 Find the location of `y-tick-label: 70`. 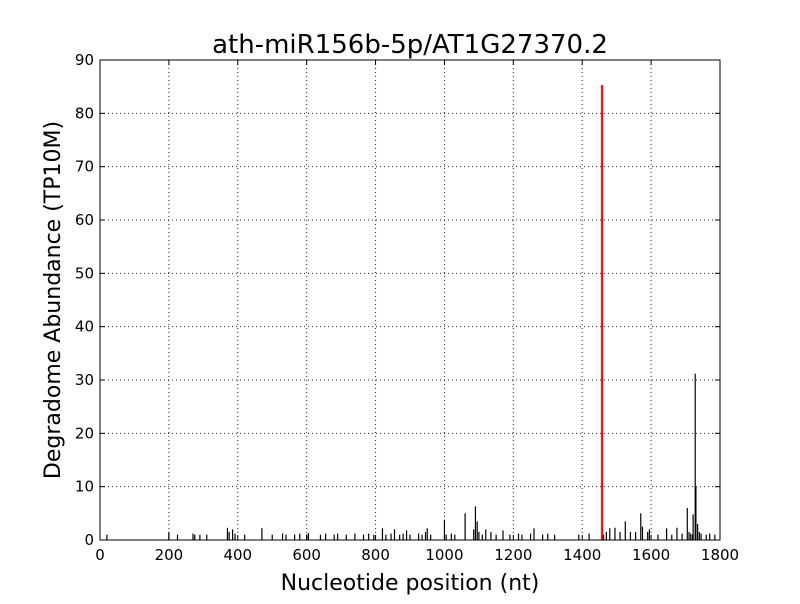

y-tick-label: 70 is located at coordinates (84, 167).